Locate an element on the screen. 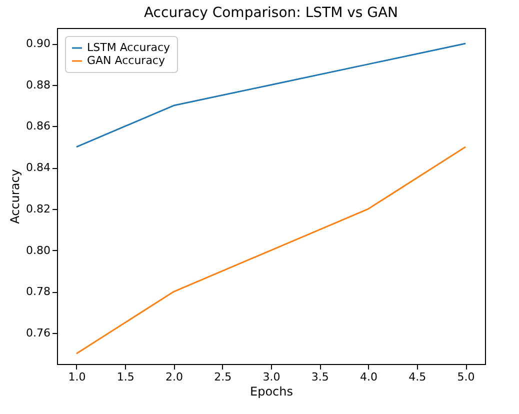 This screenshot has width=519, height=414. y-tick-label: 0.86 is located at coordinates (38, 126).